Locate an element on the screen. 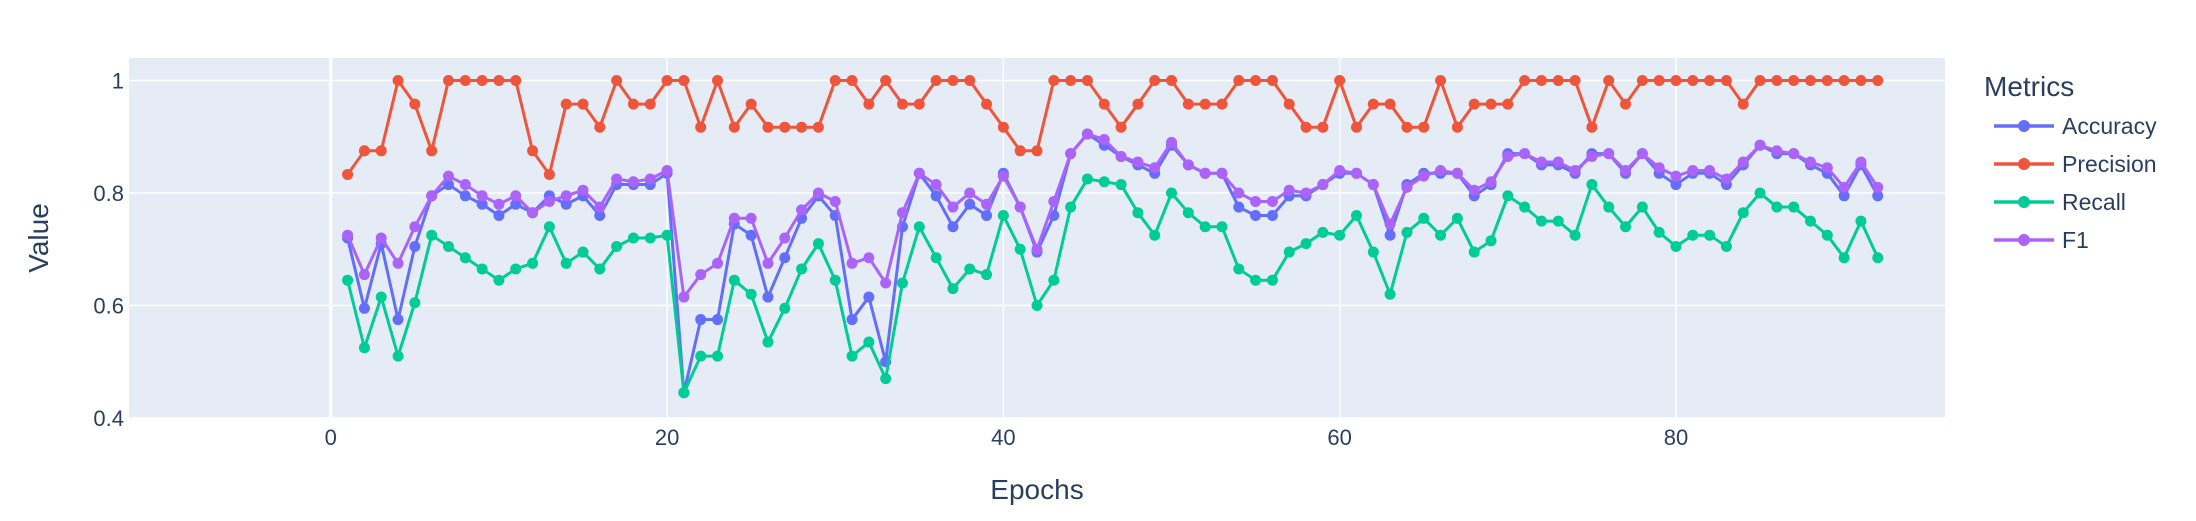 The width and height of the screenshot is (2196, 521). x-tick-label: 20 is located at coordinates (667, 437).